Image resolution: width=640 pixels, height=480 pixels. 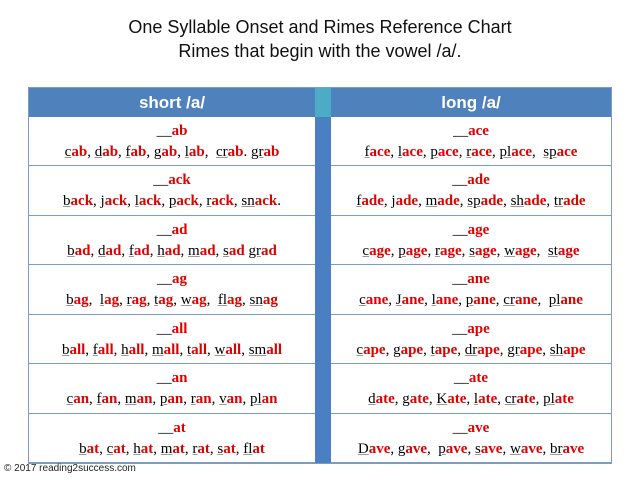 What do you see at coordinates (172, 378) in the screenshot?
I see `rime-heading: __an` at bounding box center [172, 378].